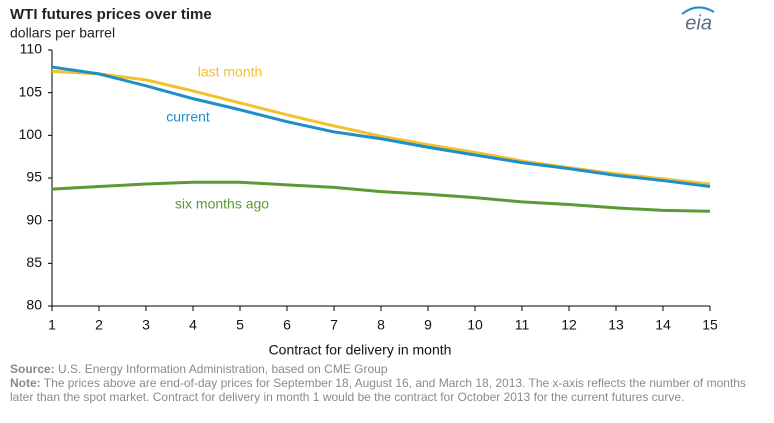 The image size is (774, 423). Describe the element at coordinates (569, 325) in the screenshot. I see `x-tick-label: 12` at that location.